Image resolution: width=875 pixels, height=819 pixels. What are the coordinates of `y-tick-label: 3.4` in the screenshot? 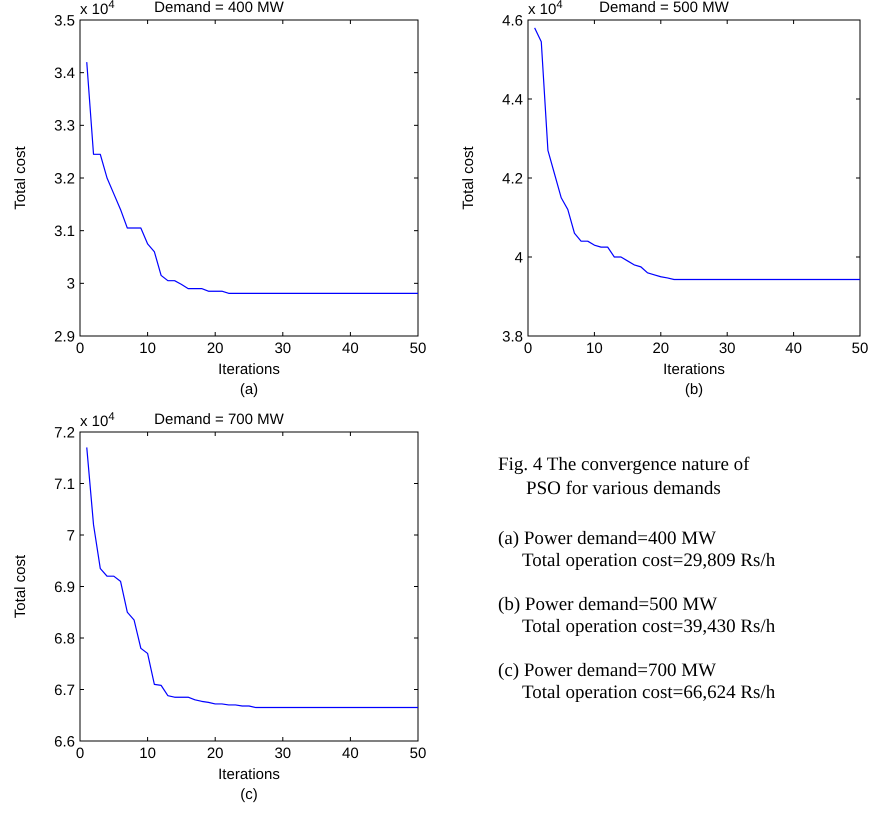 It's located at (64, 73).